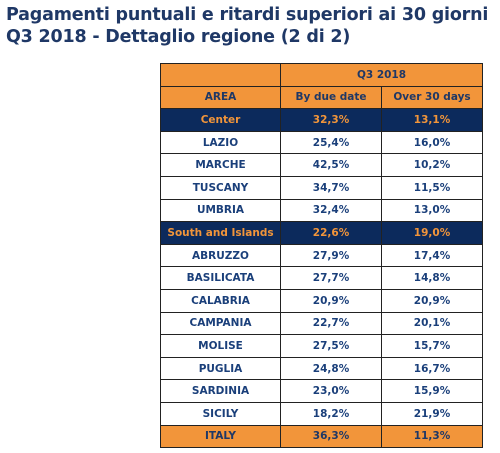  I want to click on by-due-date-cell: 27,5%, so click(331, 346).